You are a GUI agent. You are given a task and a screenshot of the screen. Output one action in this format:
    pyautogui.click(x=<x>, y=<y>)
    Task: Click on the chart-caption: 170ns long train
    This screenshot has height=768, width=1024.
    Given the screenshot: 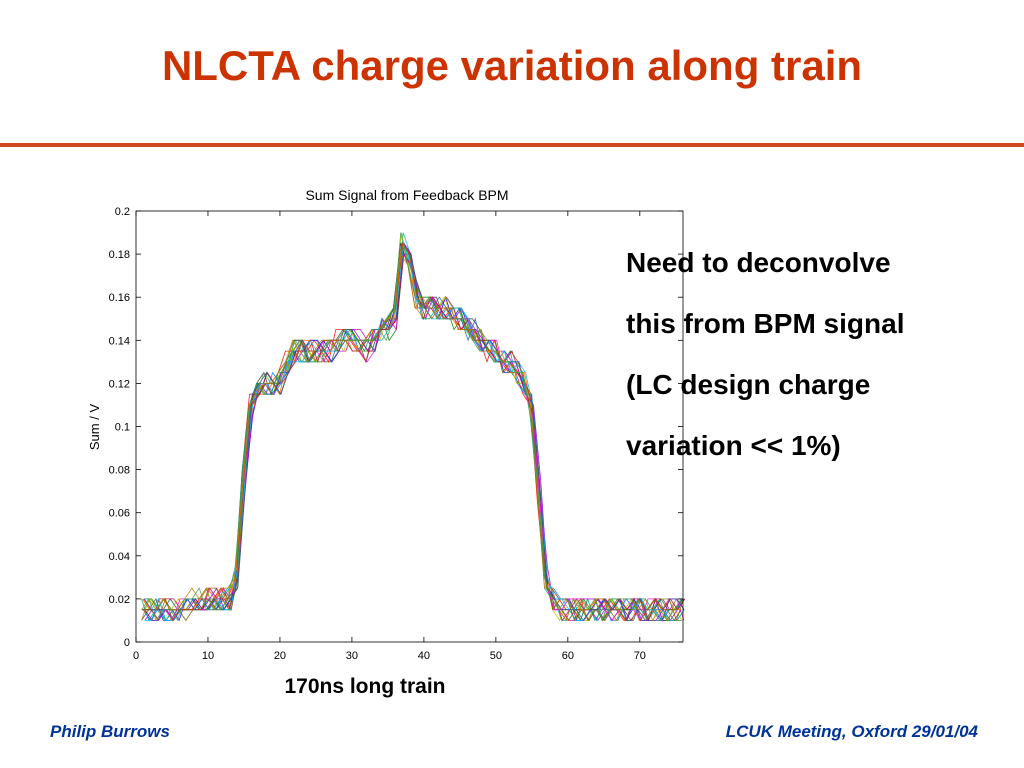 What is the action you would take?
    pyautogui.click(x=365, y=686)
    